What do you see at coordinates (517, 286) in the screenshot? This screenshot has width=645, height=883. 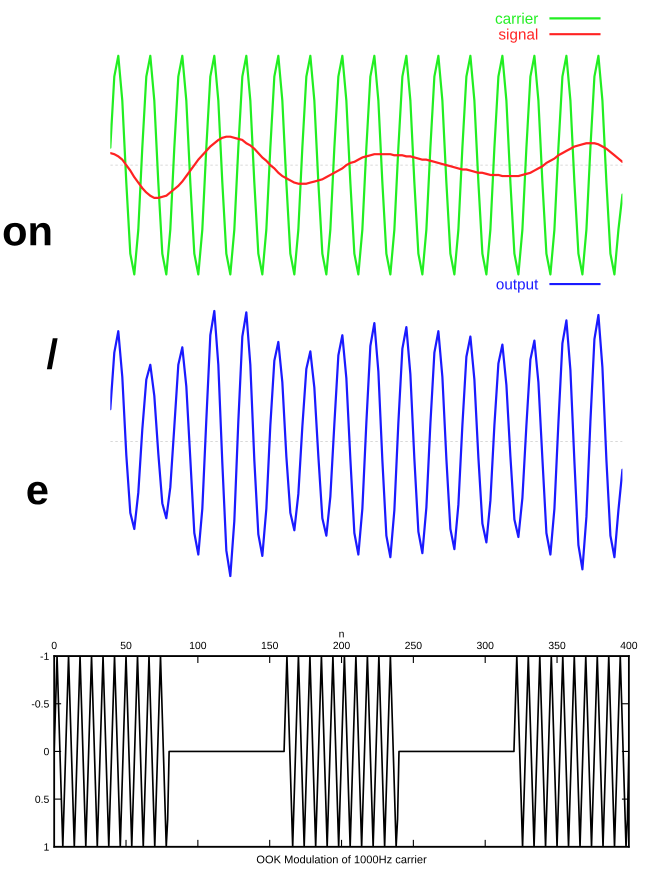 I see `legend-label: output` at bounding box center [517, 286].